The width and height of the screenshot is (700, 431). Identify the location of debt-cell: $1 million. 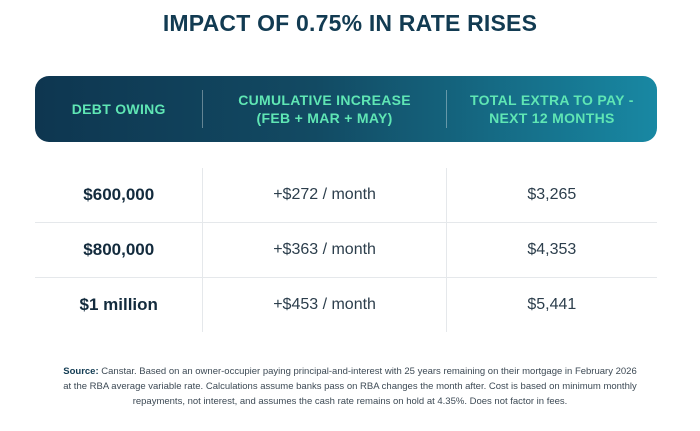
(118, 304).